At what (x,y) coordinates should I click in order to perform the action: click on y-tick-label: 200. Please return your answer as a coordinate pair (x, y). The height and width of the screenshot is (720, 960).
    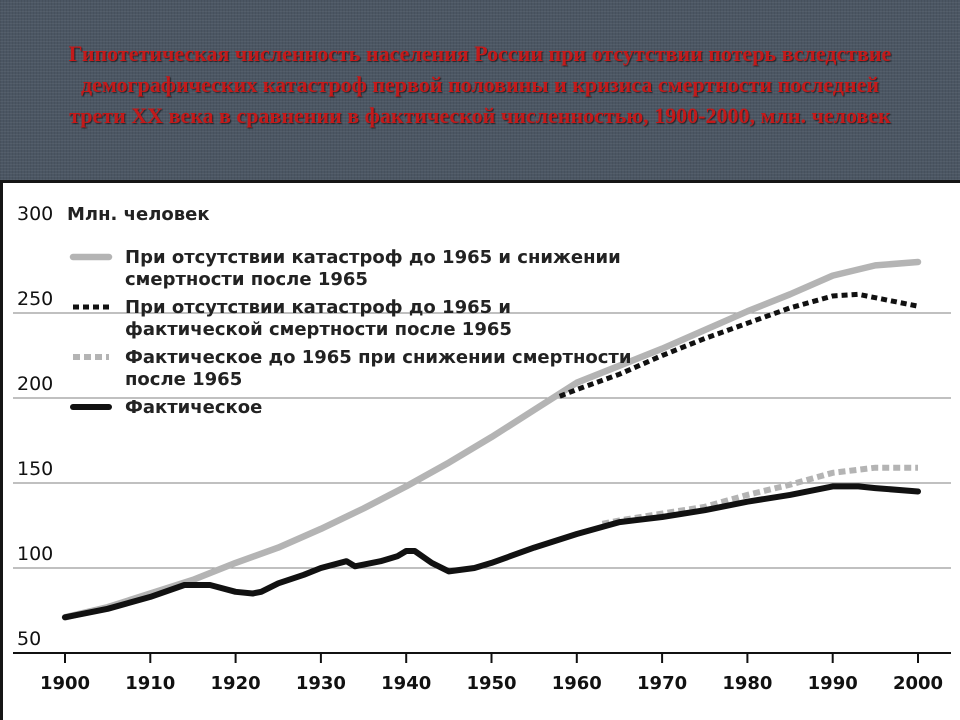
    Looking at the image, I should click on (35, 384).